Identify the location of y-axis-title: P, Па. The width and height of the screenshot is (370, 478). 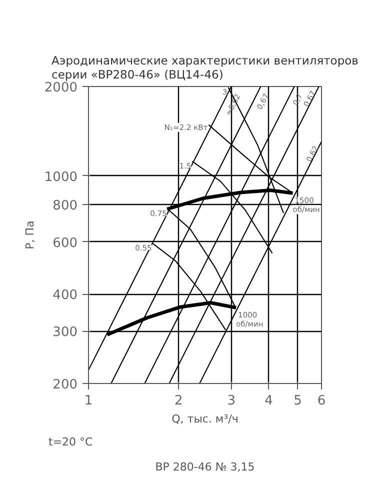
(29, 235).